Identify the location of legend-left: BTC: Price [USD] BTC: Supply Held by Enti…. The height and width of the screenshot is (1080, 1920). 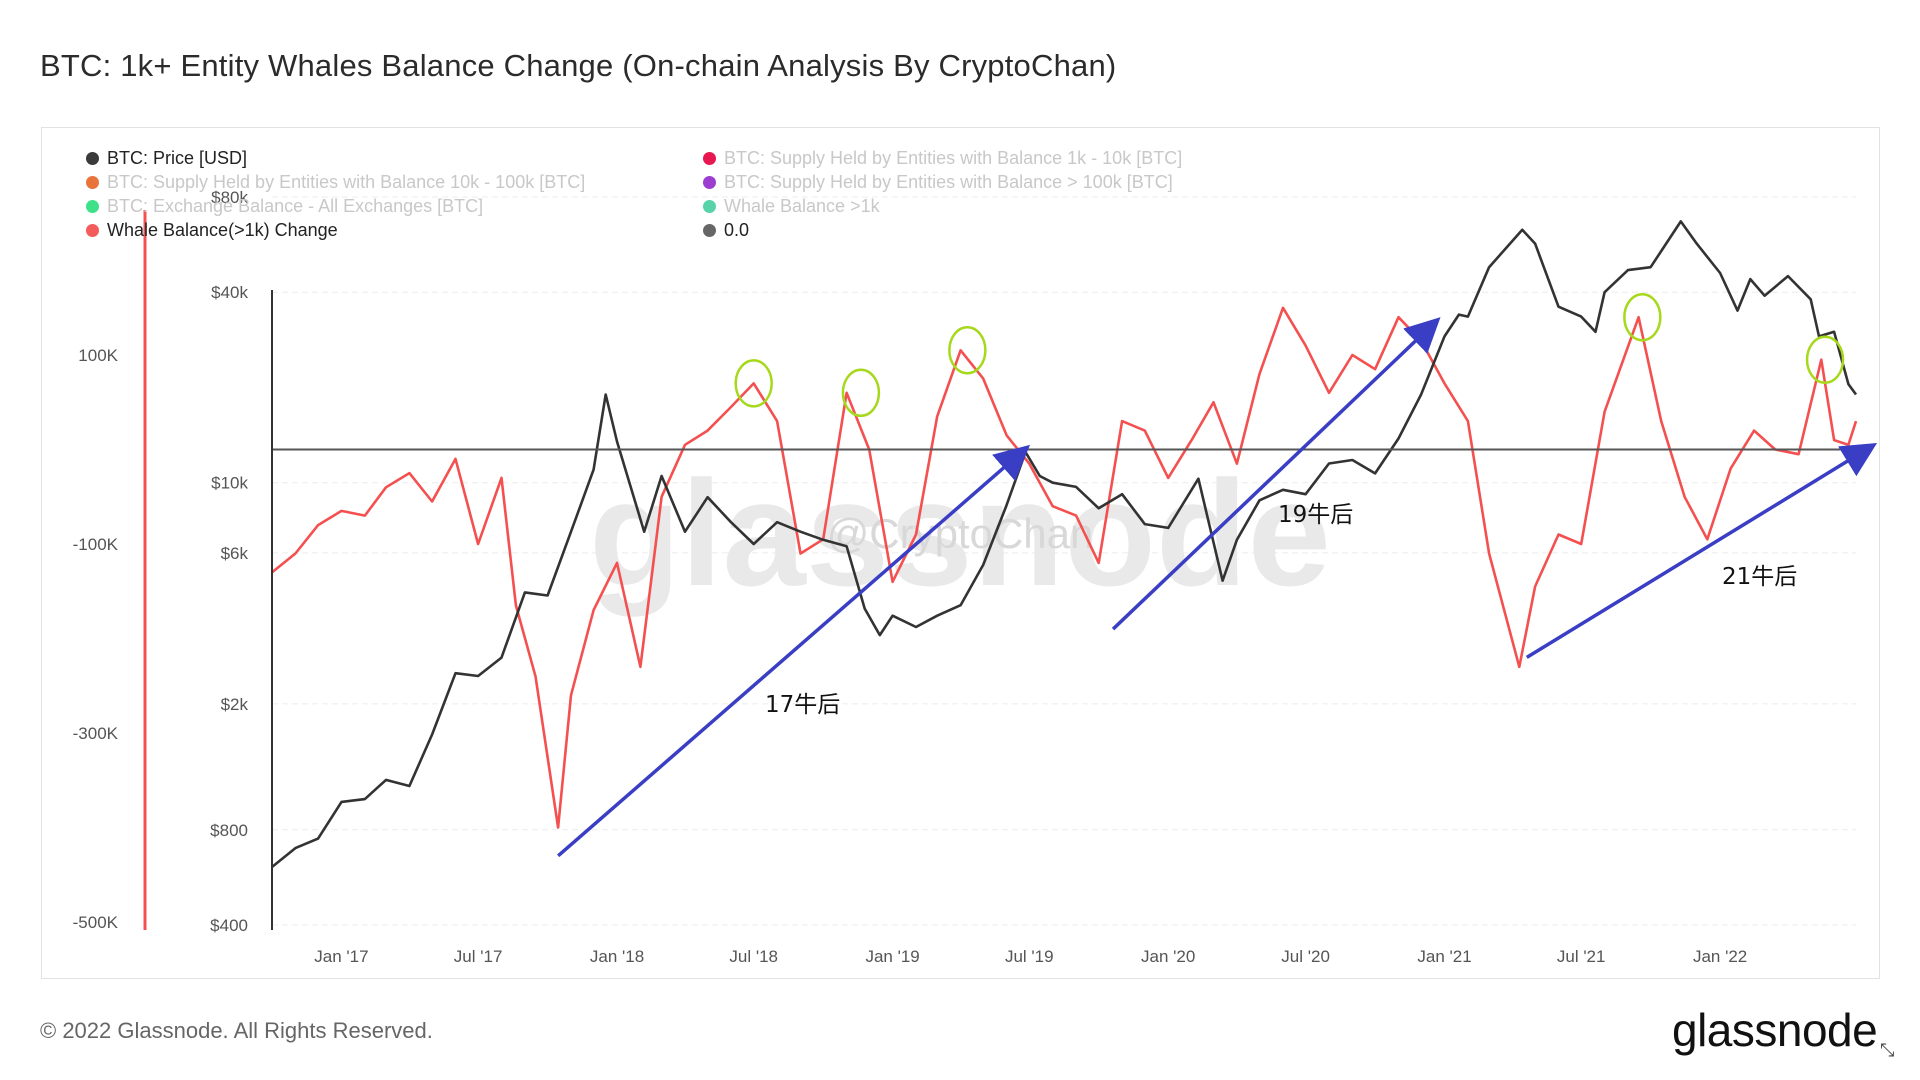
(335, 194).